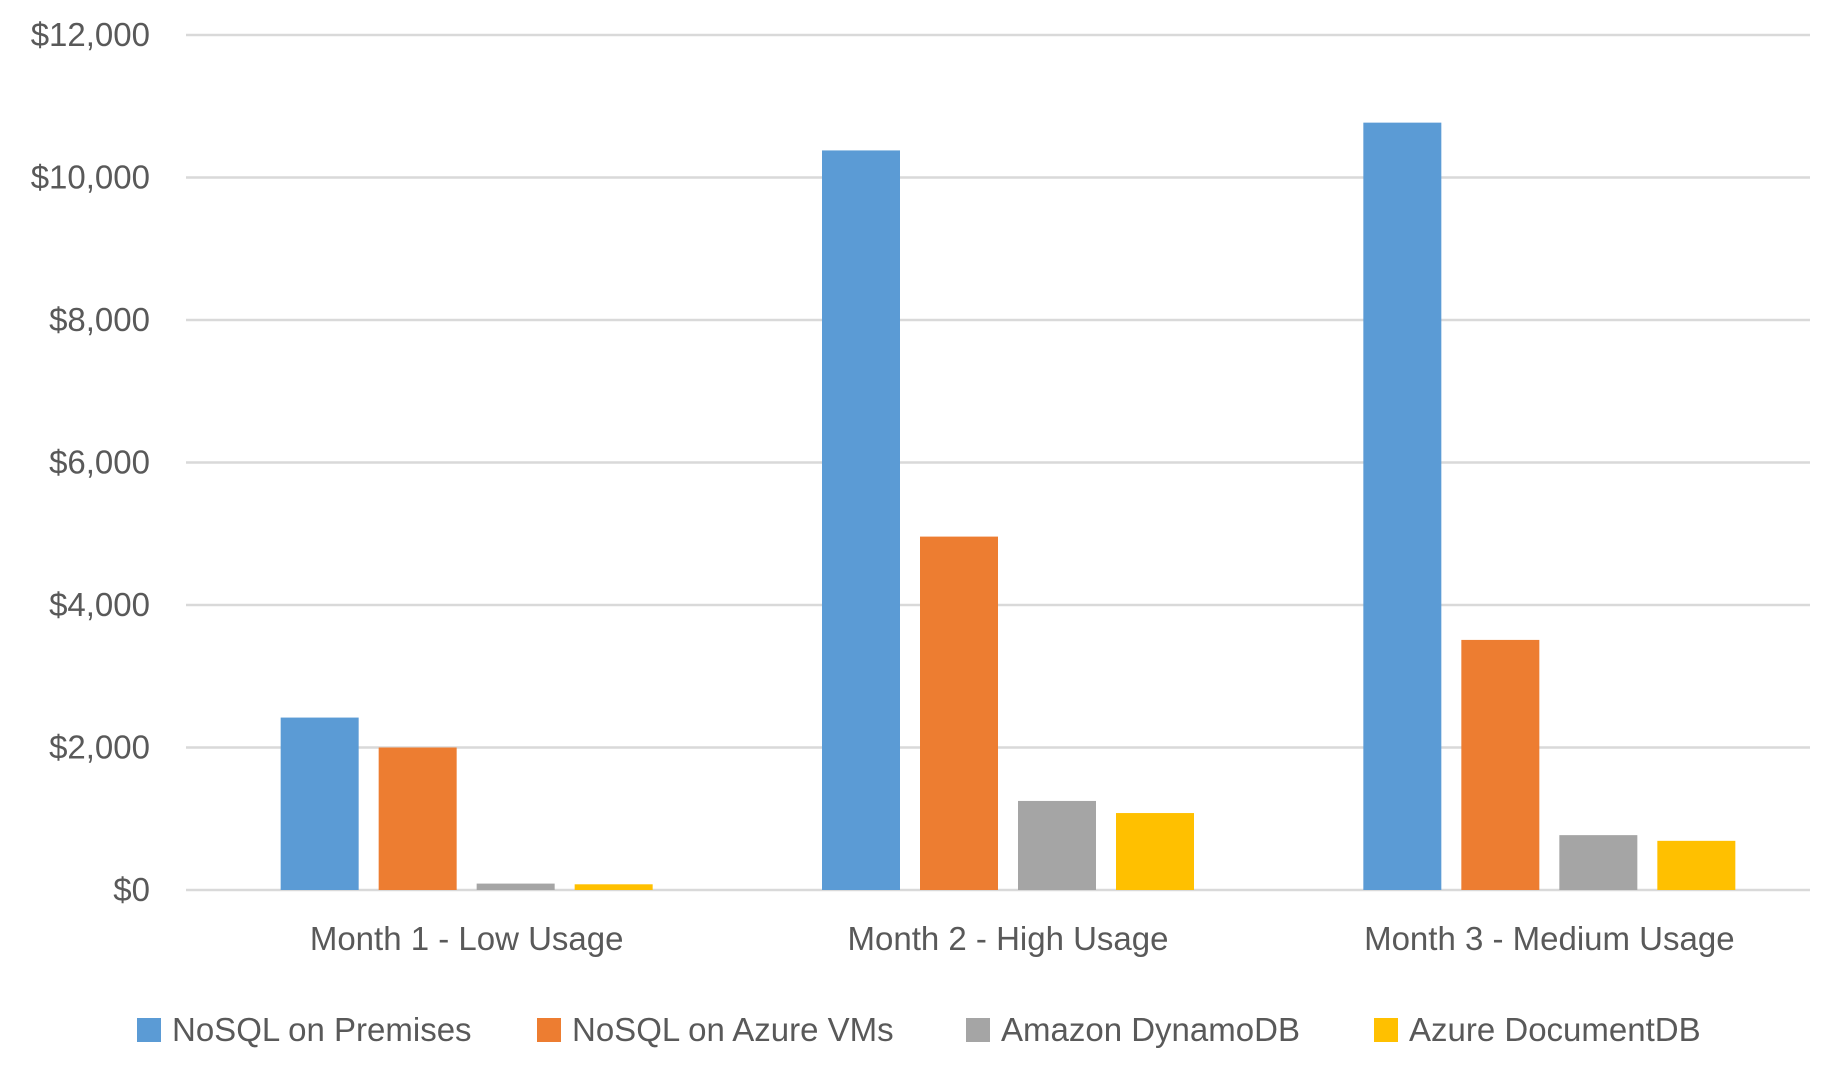 The height and width of the screenshot is (1077, 1822). I want to click on legend-item-azure-documentdb: Azure DocumentDB, so click(1537, 1029).